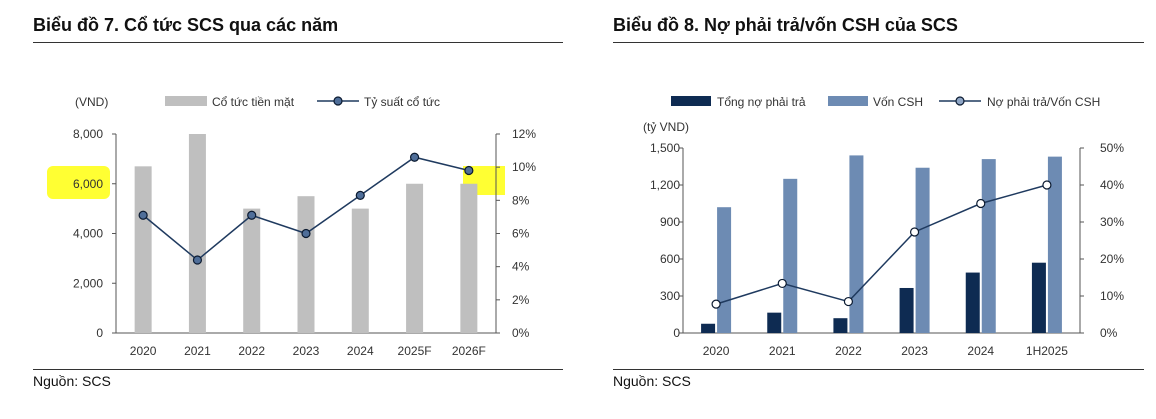 This screenshot has width=1156, height=419. Describe the element at coordinates (1112, 185) in the screenshot. I see `right-tick-label: 40%` at that location.